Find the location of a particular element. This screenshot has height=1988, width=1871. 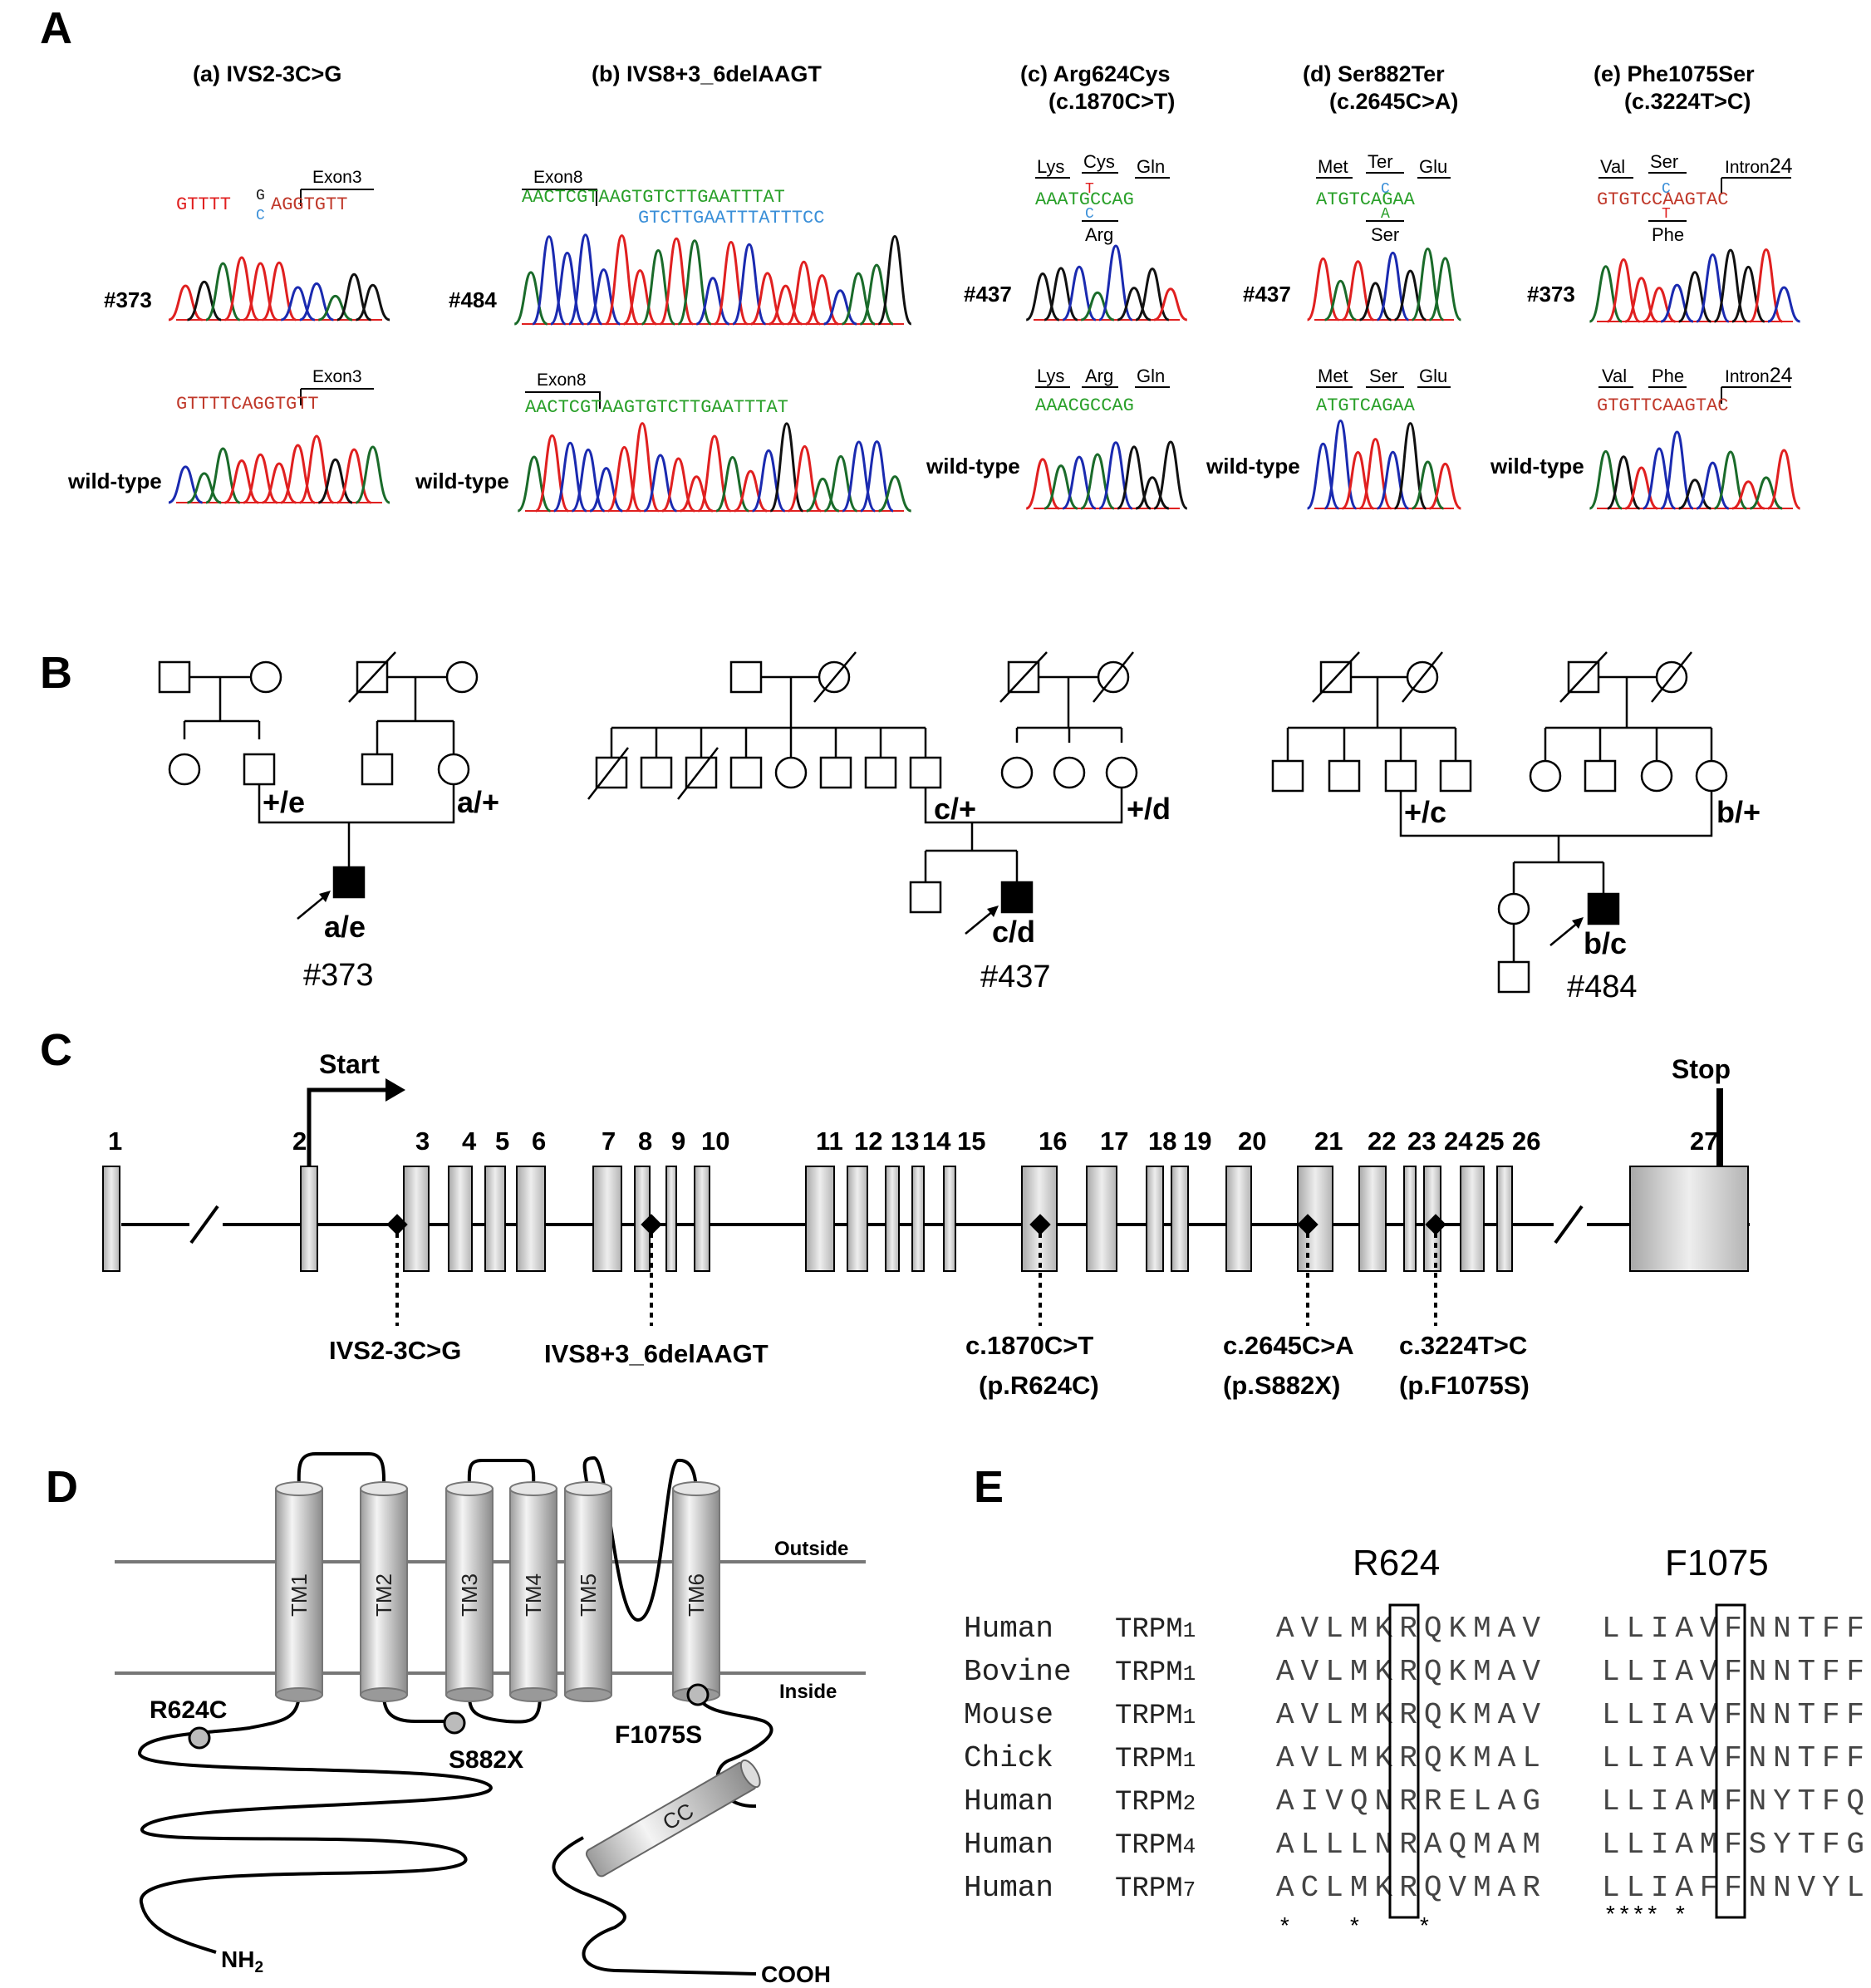

svg-text: Ser is located at coordinates (1664, 161).